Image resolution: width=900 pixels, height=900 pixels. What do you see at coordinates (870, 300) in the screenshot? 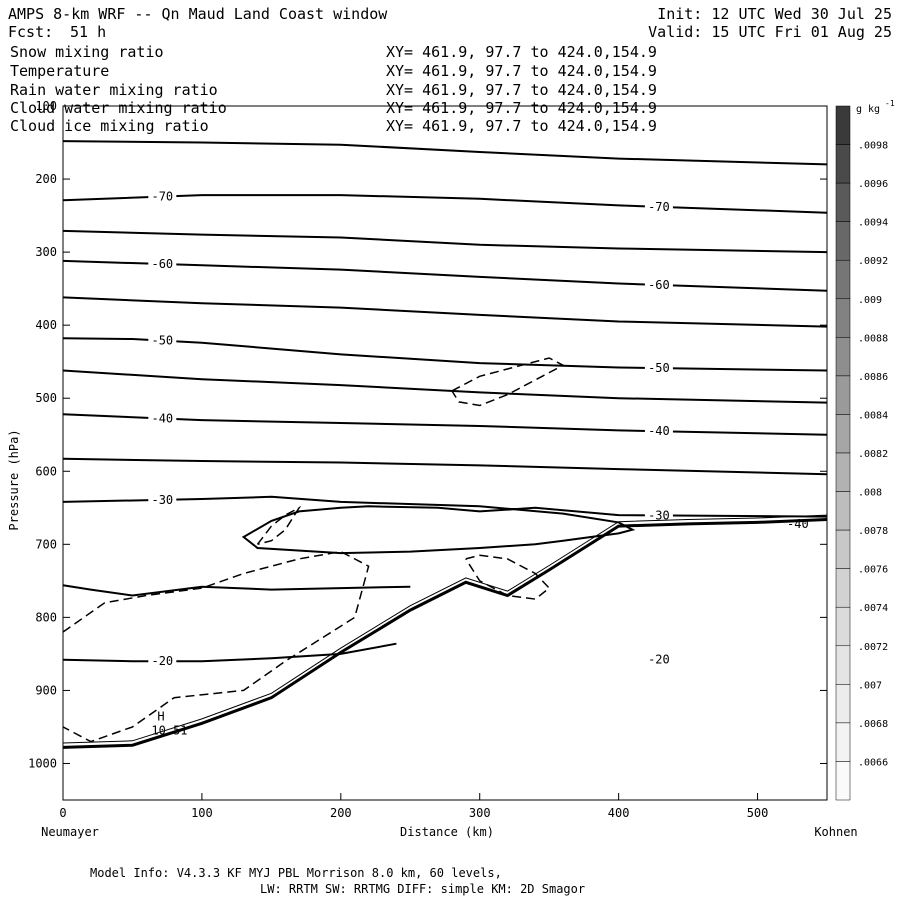
I see `colorbar-label: .009` at bounding box center [870, 300].